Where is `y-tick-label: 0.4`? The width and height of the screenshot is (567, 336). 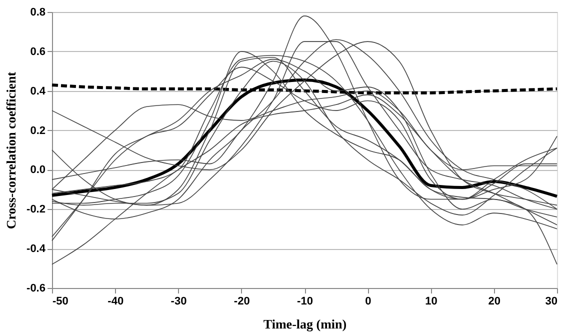 y-tick-label: 0.4 is located at coordinates (38, 91).